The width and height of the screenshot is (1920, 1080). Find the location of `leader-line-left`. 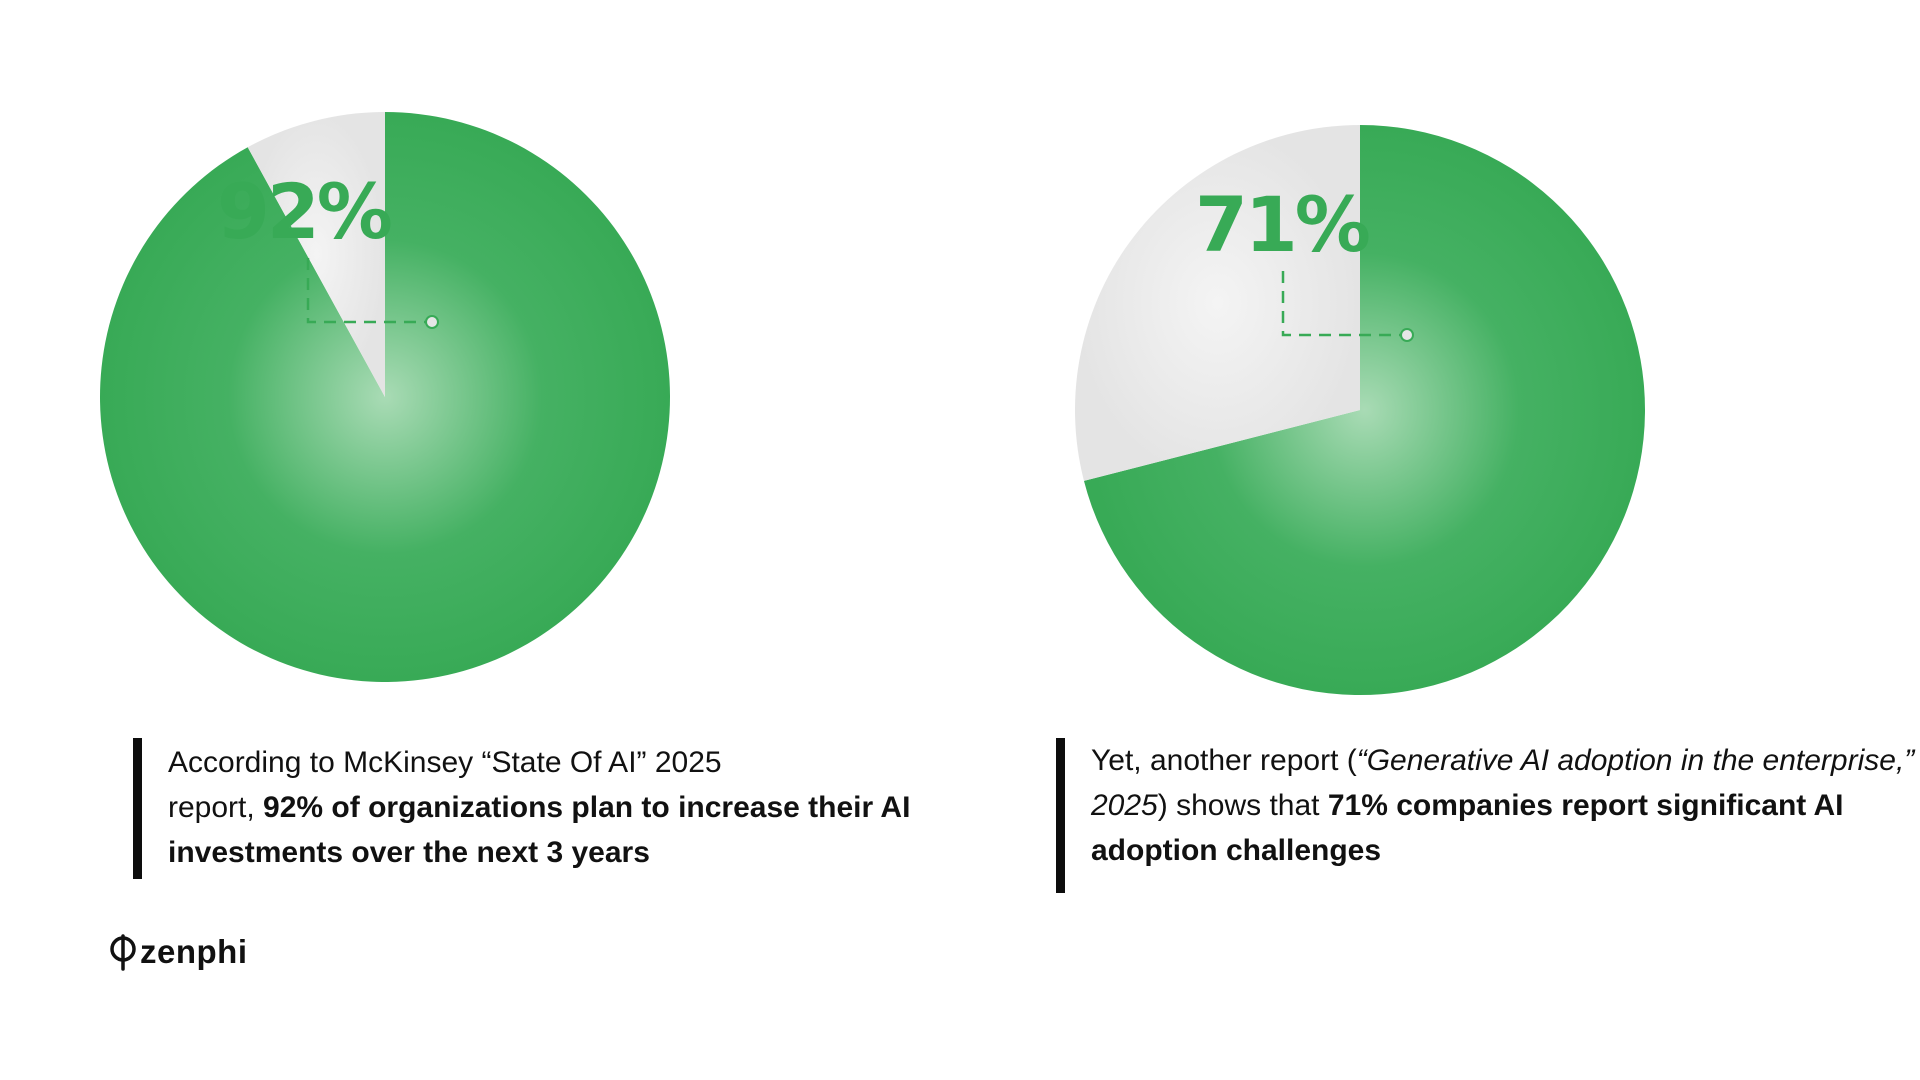

leader-line-left is located at coordinates (372, 293).